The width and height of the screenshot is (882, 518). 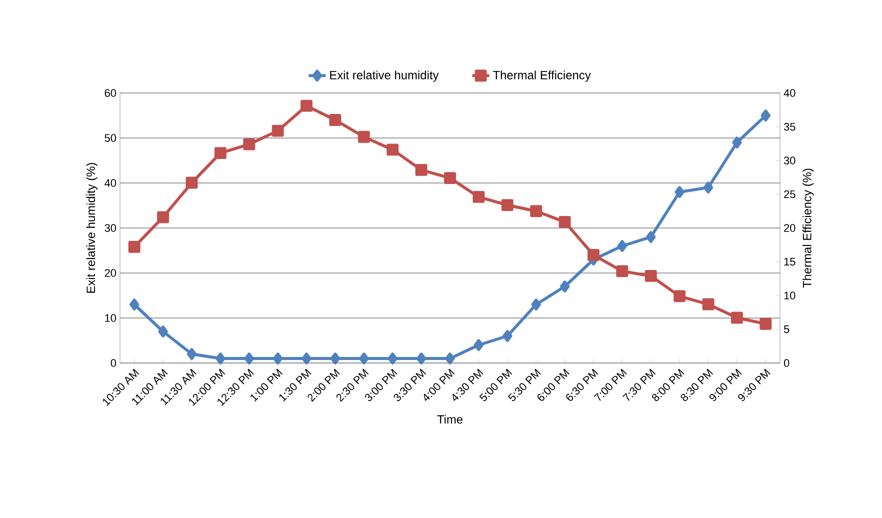 I want to click on y-tick-label: 50, so click(x=110, y=138).